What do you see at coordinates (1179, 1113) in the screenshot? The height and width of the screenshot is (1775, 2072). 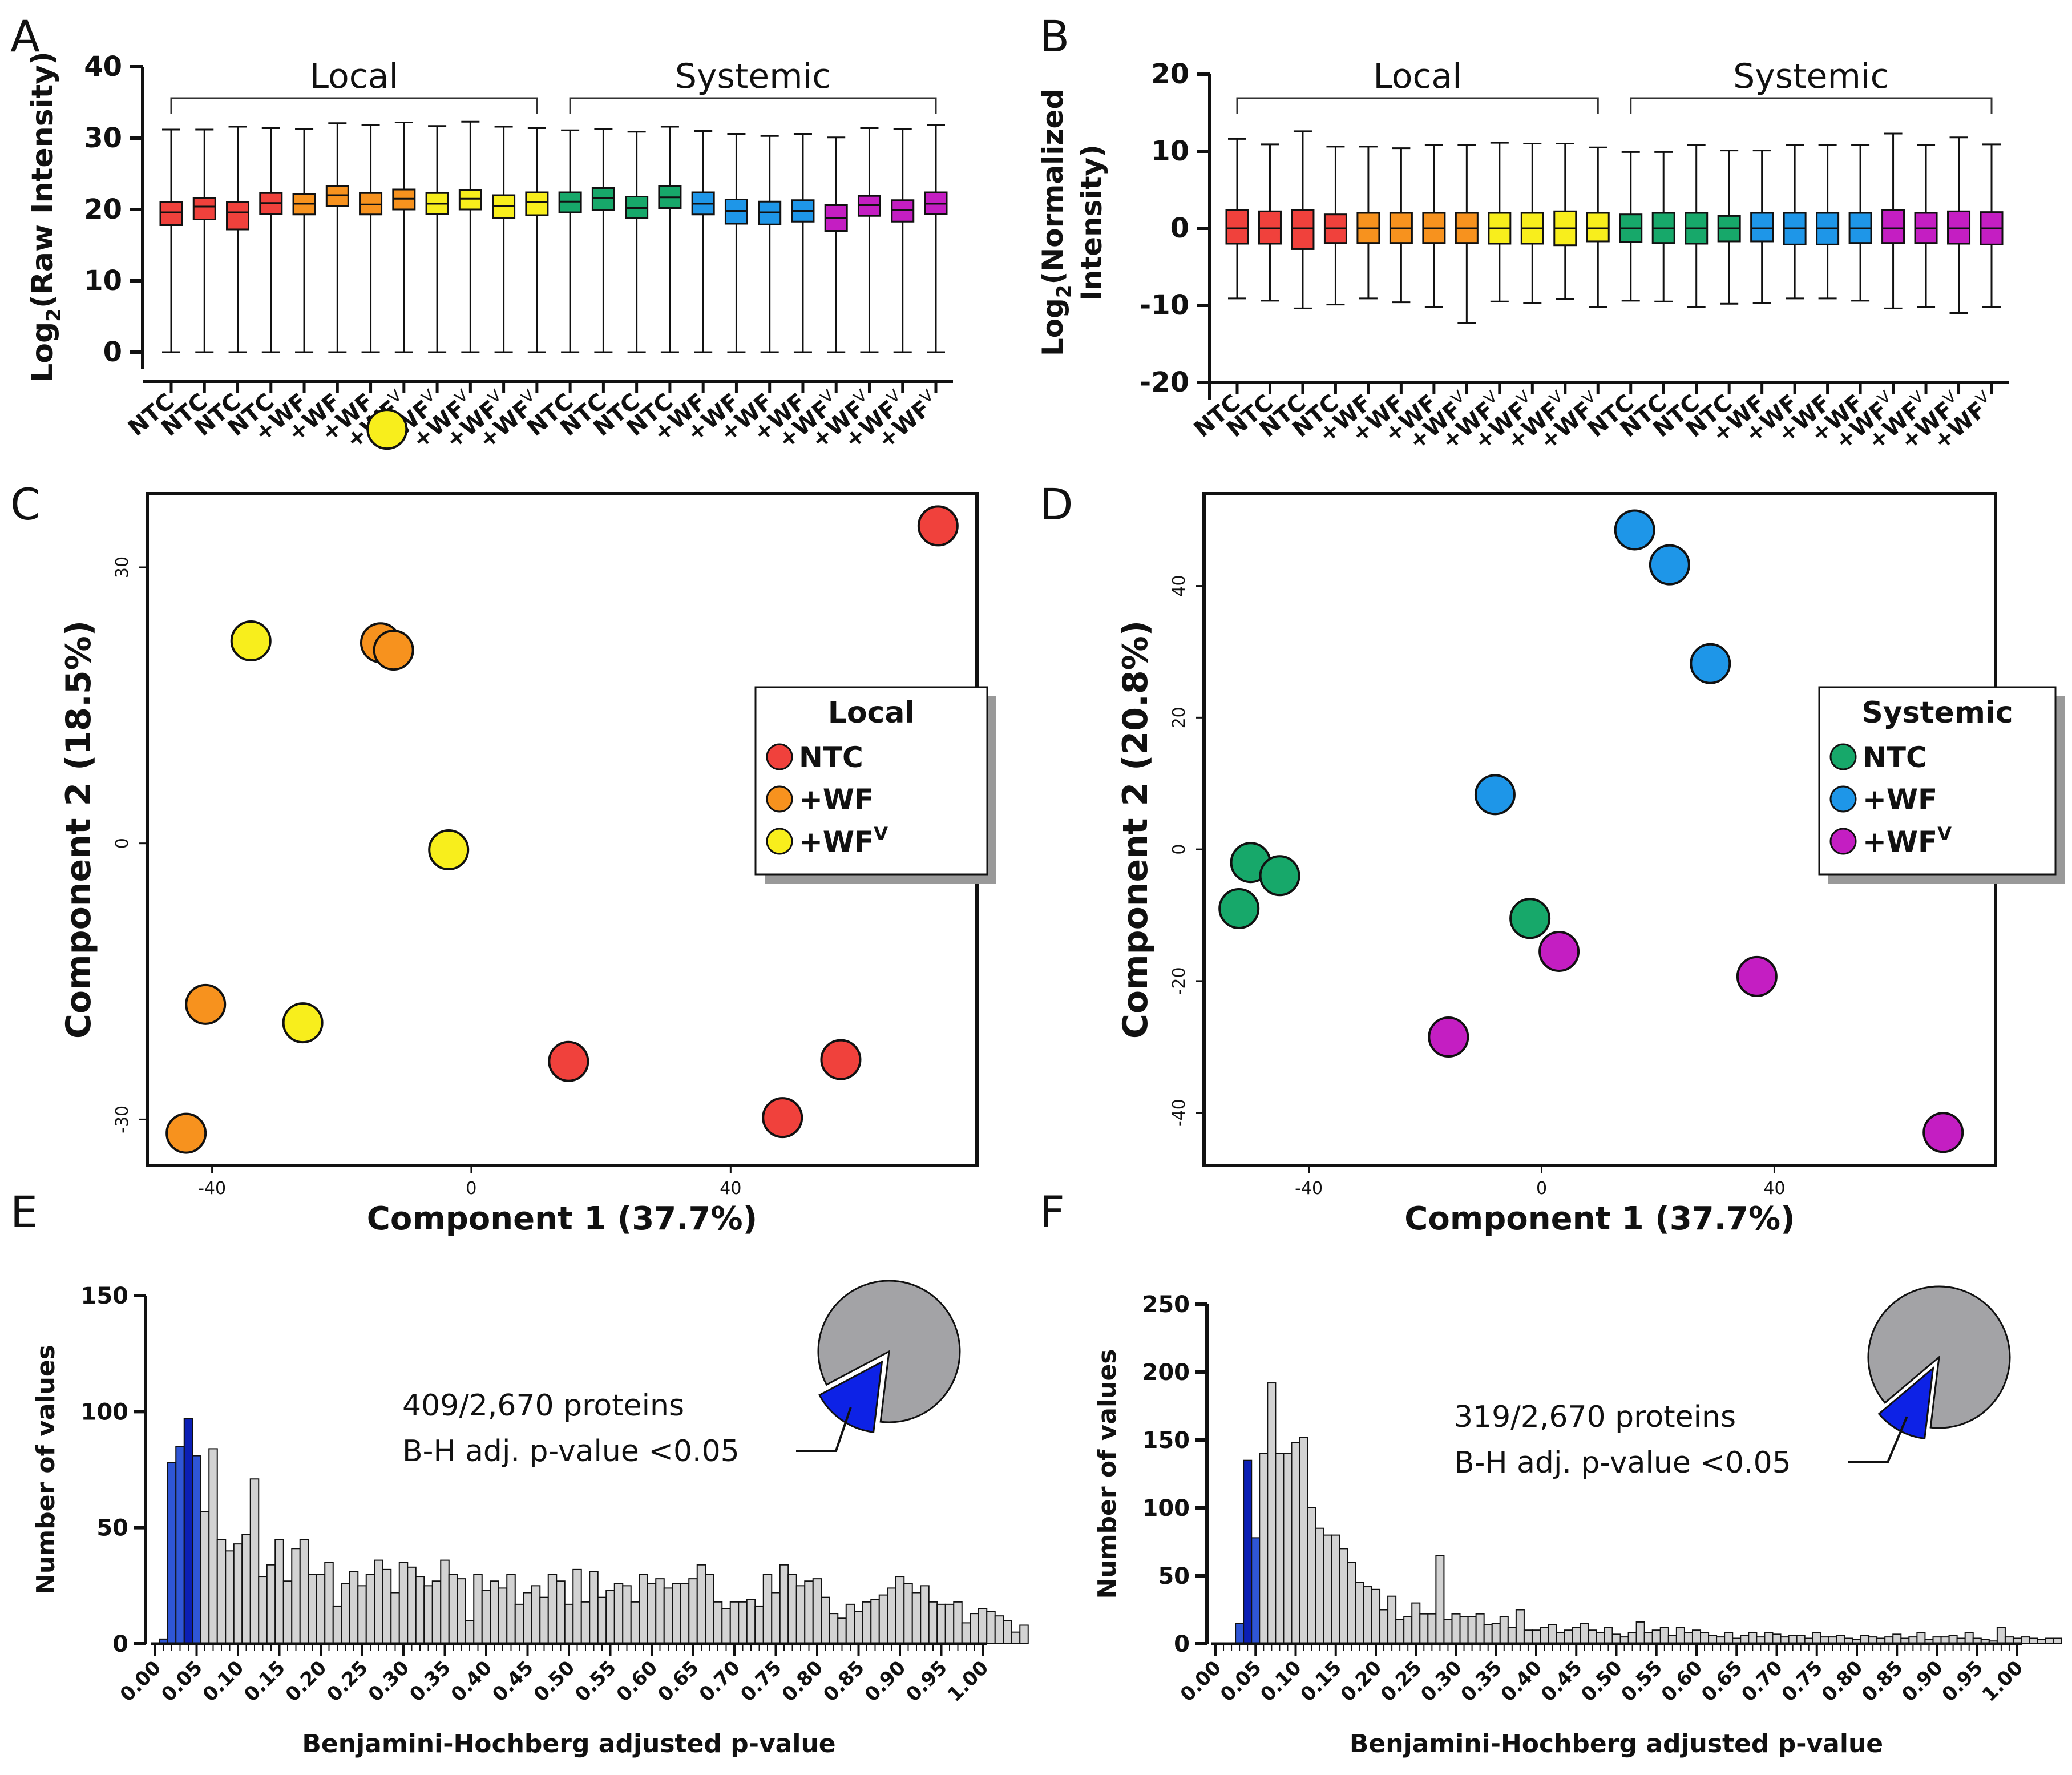 I see `y-tick-label: -40` at bounding box center [1179, 1113].